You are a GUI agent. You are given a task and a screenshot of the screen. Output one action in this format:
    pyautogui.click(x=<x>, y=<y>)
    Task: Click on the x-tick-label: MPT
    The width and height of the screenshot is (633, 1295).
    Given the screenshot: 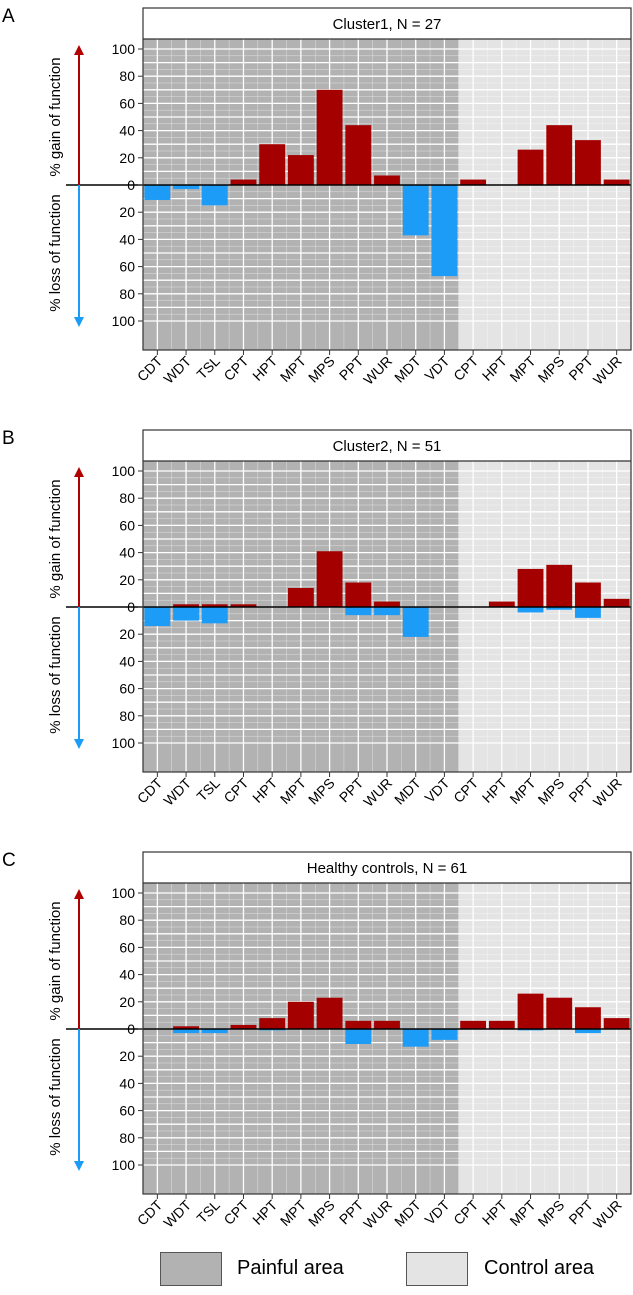 What is the action you would take?
    pyautogui.click(x=522, y=1212)
    